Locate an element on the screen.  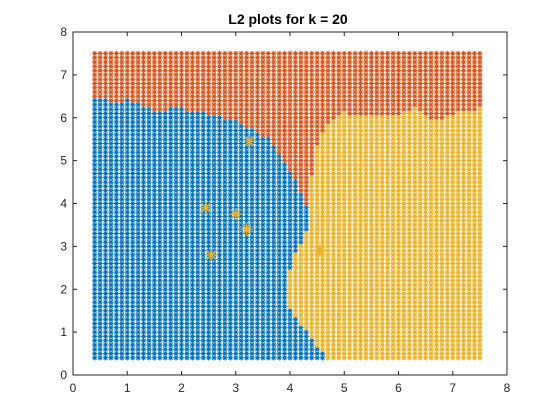
x-tick-label: 7 is located at coordinates (452, 388).